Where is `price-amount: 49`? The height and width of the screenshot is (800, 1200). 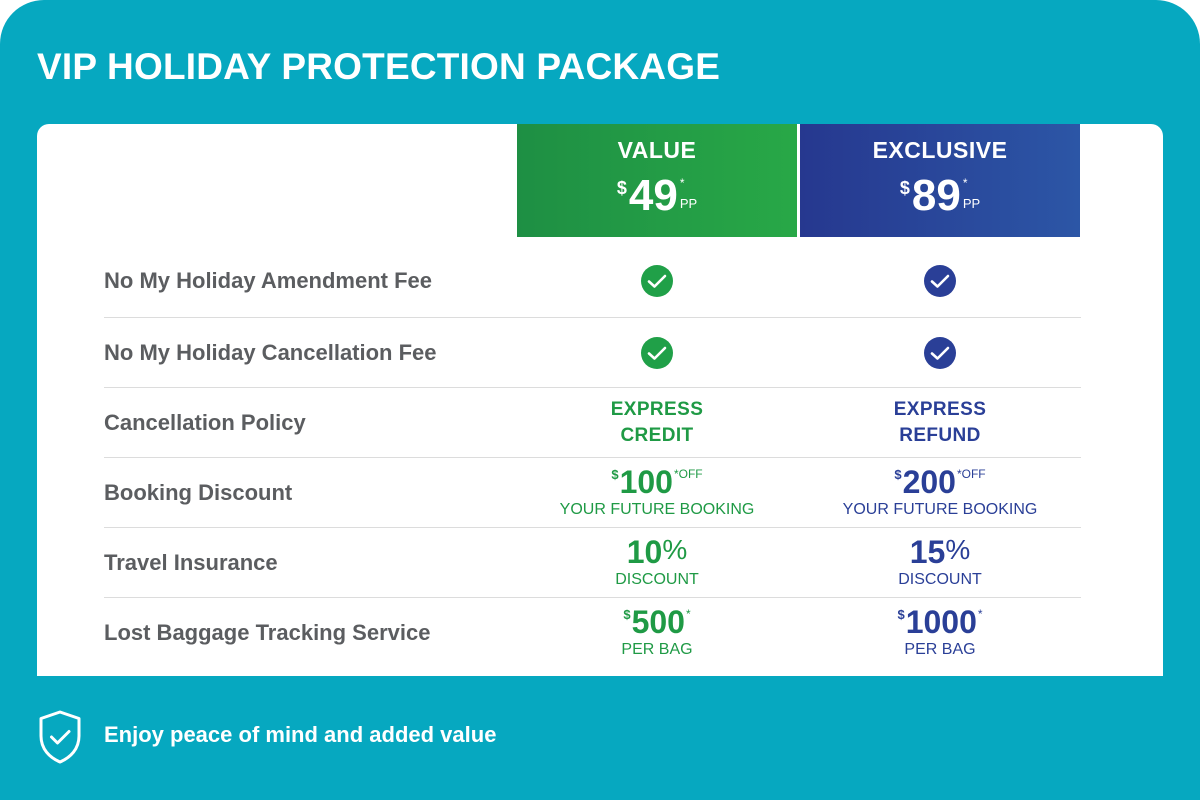
price-amount: 49 is located at coordinates (653, 195).